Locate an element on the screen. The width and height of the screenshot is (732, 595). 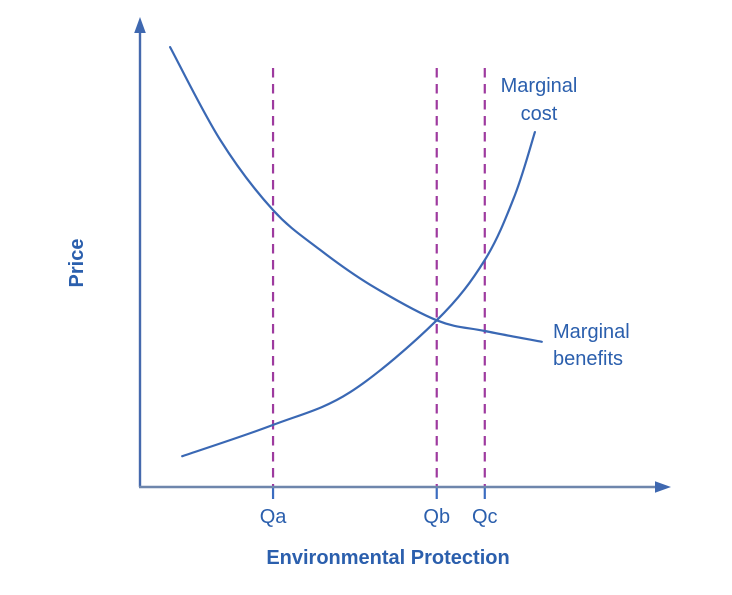
x-marker-label-qc: Qc is located at coordinates (485, 517).